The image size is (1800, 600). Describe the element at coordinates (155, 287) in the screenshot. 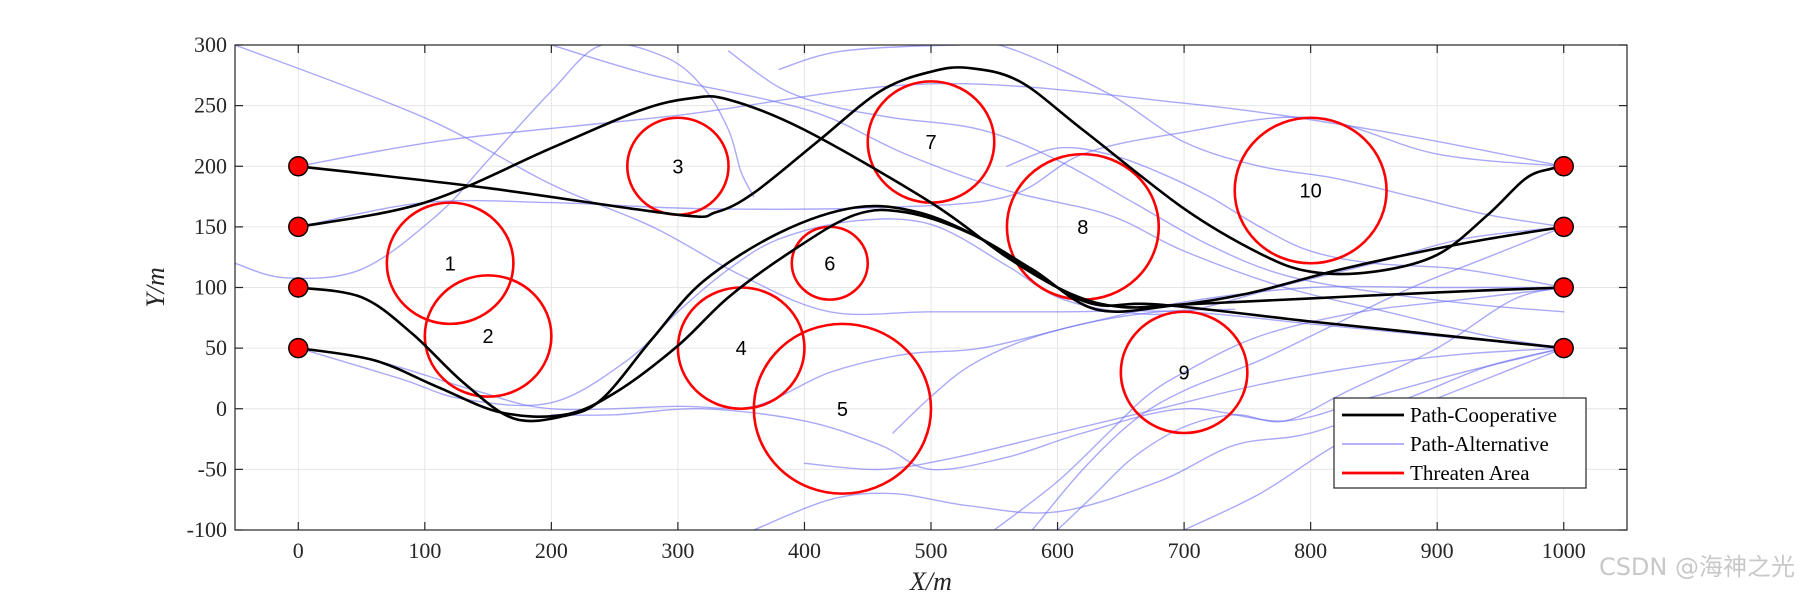

I see `y-axis-label: Y/m` at that location.